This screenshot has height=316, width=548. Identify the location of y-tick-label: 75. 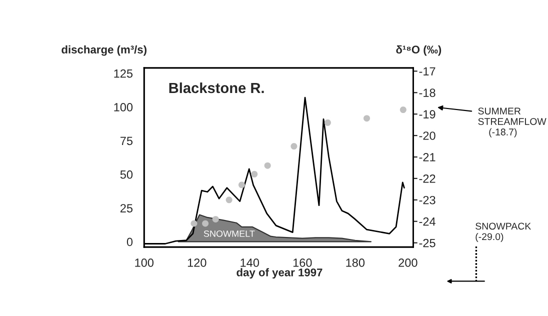
(126, 141).